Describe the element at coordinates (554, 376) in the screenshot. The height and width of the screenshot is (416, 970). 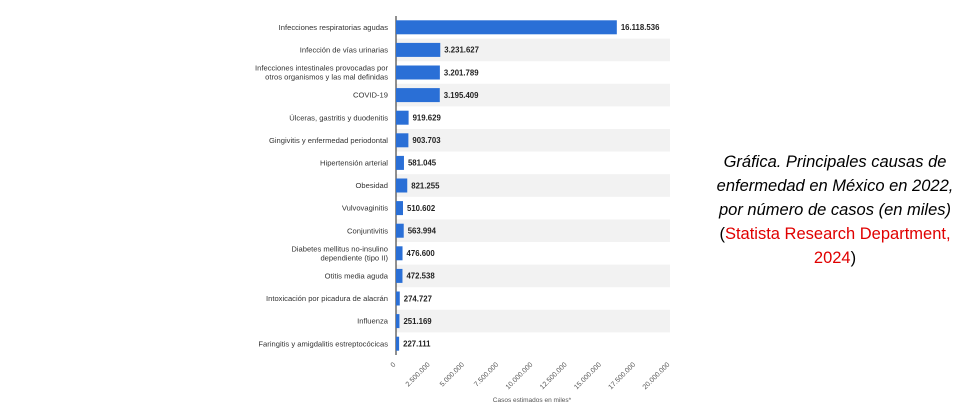
I see `x-tick-label: 12.500.000` at that location.